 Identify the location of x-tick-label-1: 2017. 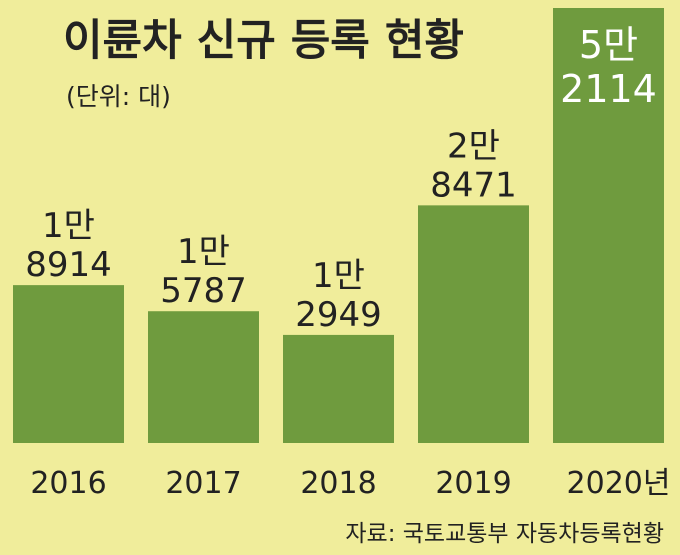
(203, 483).